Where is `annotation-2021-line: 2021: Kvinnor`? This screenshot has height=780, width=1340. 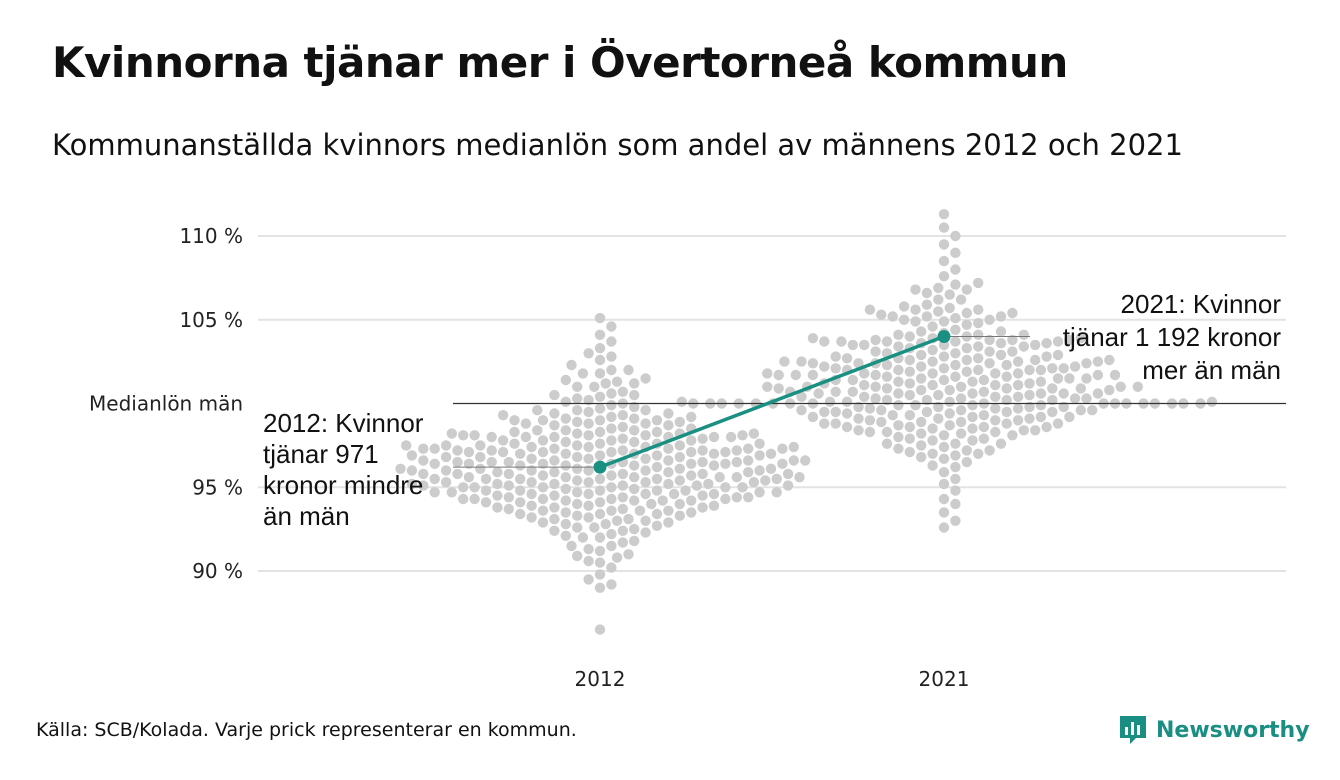
annotation-2021-line: 2021: Kvinnor is located at coordinates (1201, 304).